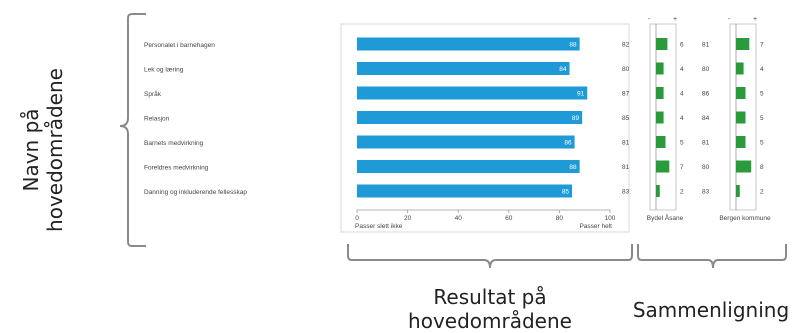 The height and width of the screenshot is (333, 807). Describe the element at coordinates (459, 218) in the screenshot. I see `x-tick-label: 40` at that location.